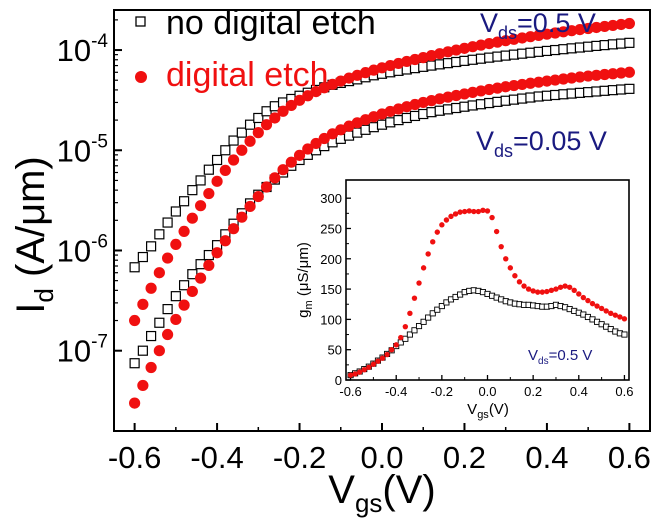  What do you see at coordinates (538, 25) in the screenshot?
I see `annotation-vds-high: Vds=0.5 V` at bounding box center [538, 25].